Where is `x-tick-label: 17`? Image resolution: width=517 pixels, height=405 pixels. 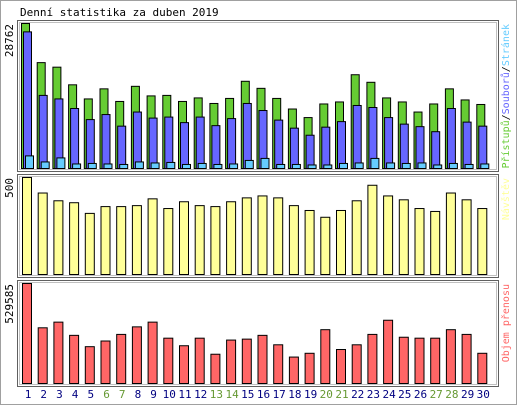
x-tick-label: 17 is located at coordinates (279, 394).